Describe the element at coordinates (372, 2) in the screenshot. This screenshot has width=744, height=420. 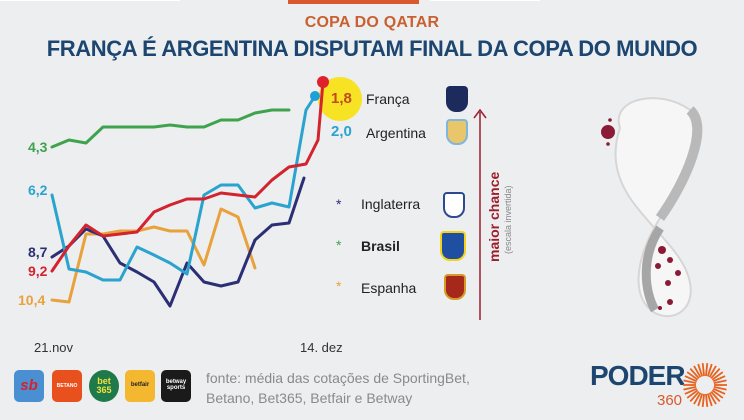
I see `top-accent-bar` at that location.